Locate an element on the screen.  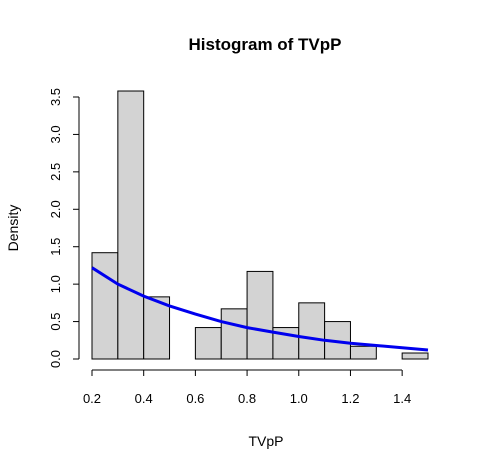
x-axis: 0.2 0.4 0.6 0.8 1.0 1.2 1.4 is located at coordinates (247, 387).